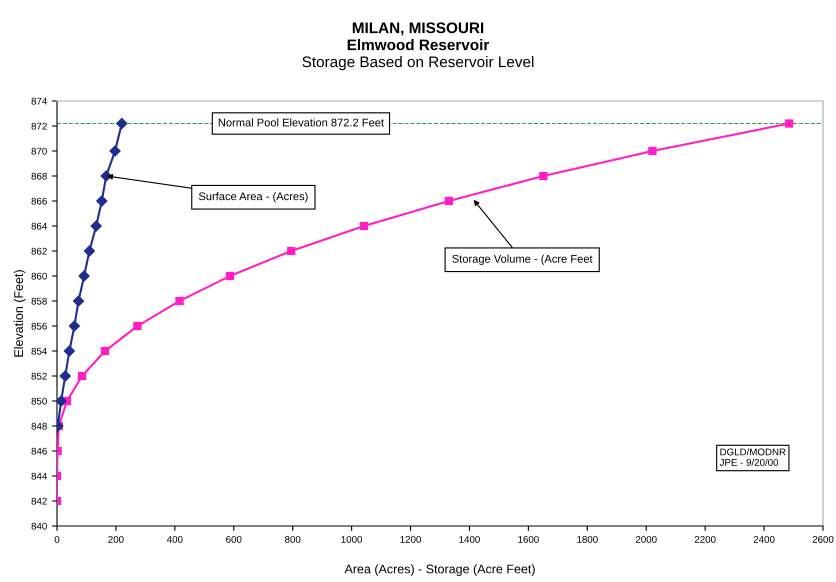 This screenshot has height=582, width=836. I want to click on y-tick-label: 850, so click(39, 401).